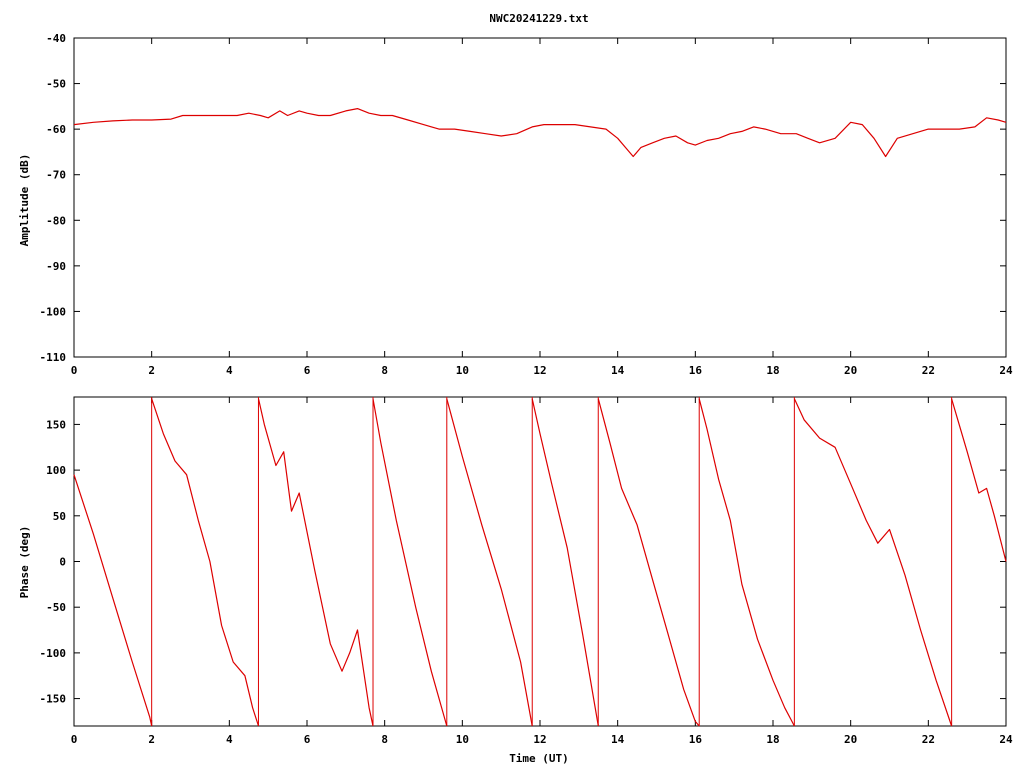 The width and height of the screenshot is (1024, 768). What do you see at coordinates (56, 84) in the screenshot?
I see `amplitude-ytick-label: -50` at bounding box center [56, 84].